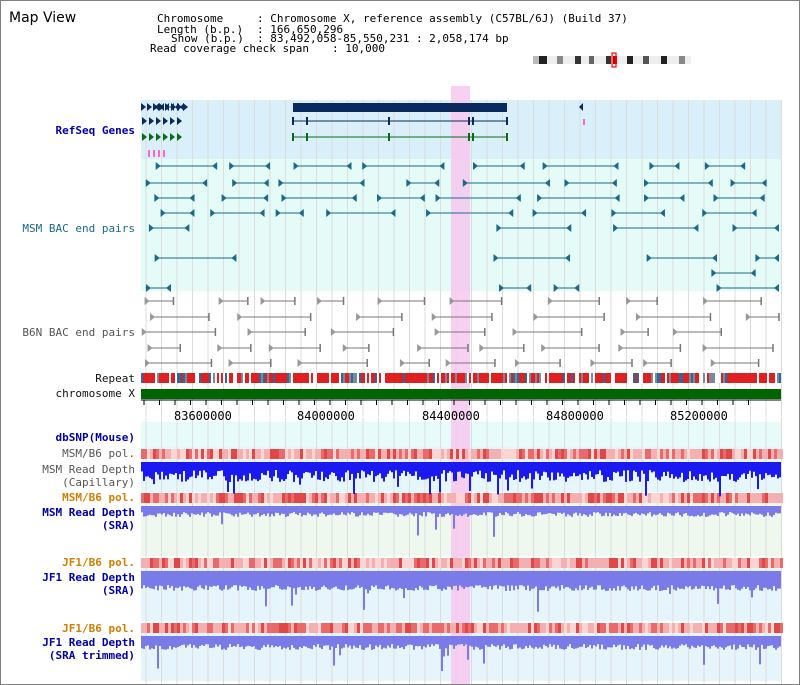 This screenshot has width=800, height=685. I want to click on track-label-msm-bac: MSM BAC end pairs, so click(78, 228).